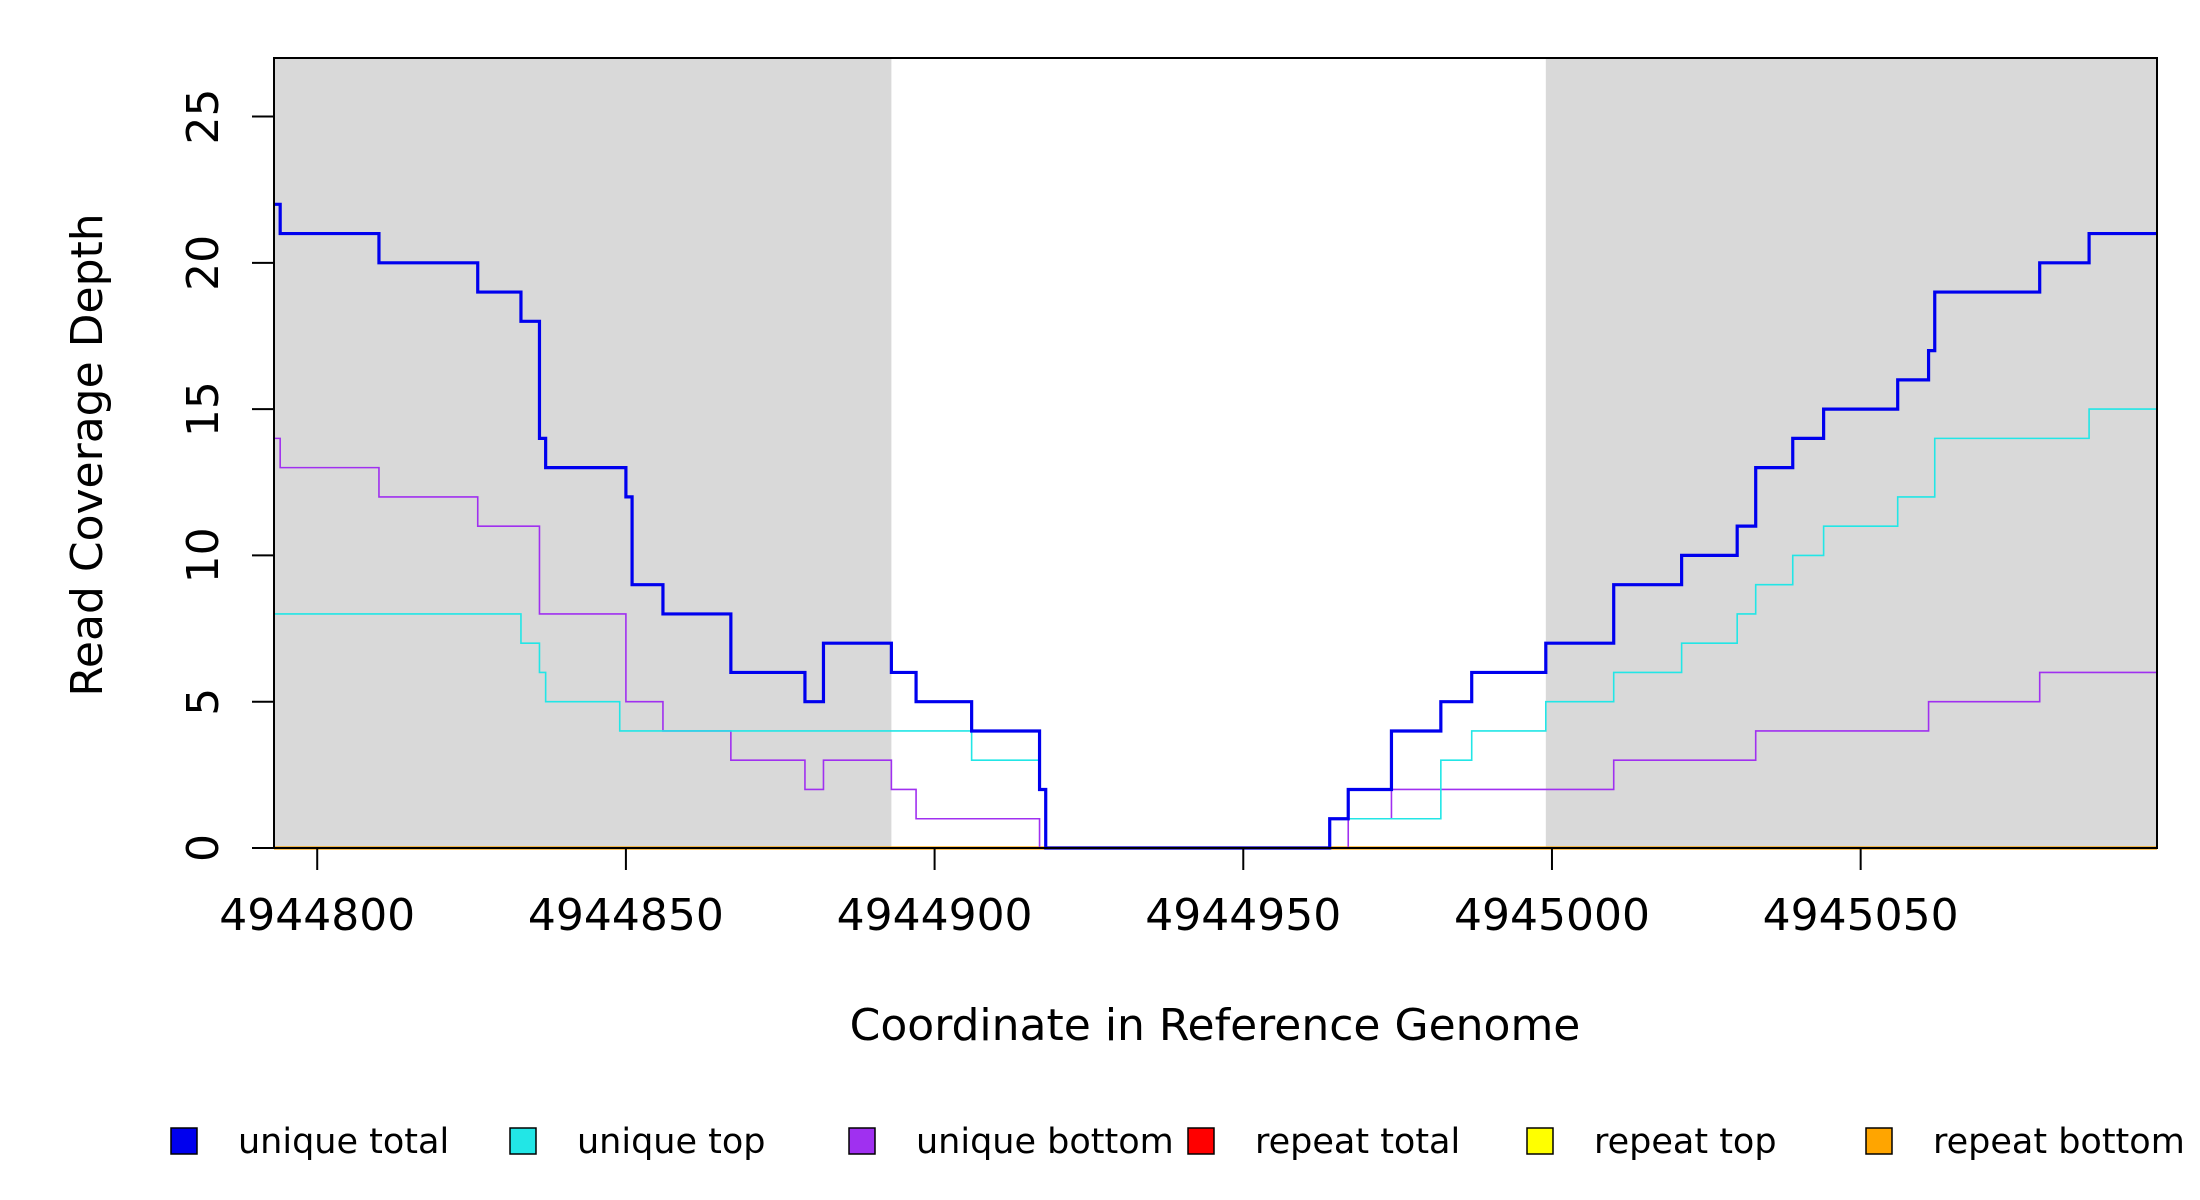 Image resolution: width=2200 pixels, height=1200 pixels. What do you see at coordinates (1243, 915) in the screenshot?
I see `x-tick-label: 4944950` at bounding box center [1243, 915].